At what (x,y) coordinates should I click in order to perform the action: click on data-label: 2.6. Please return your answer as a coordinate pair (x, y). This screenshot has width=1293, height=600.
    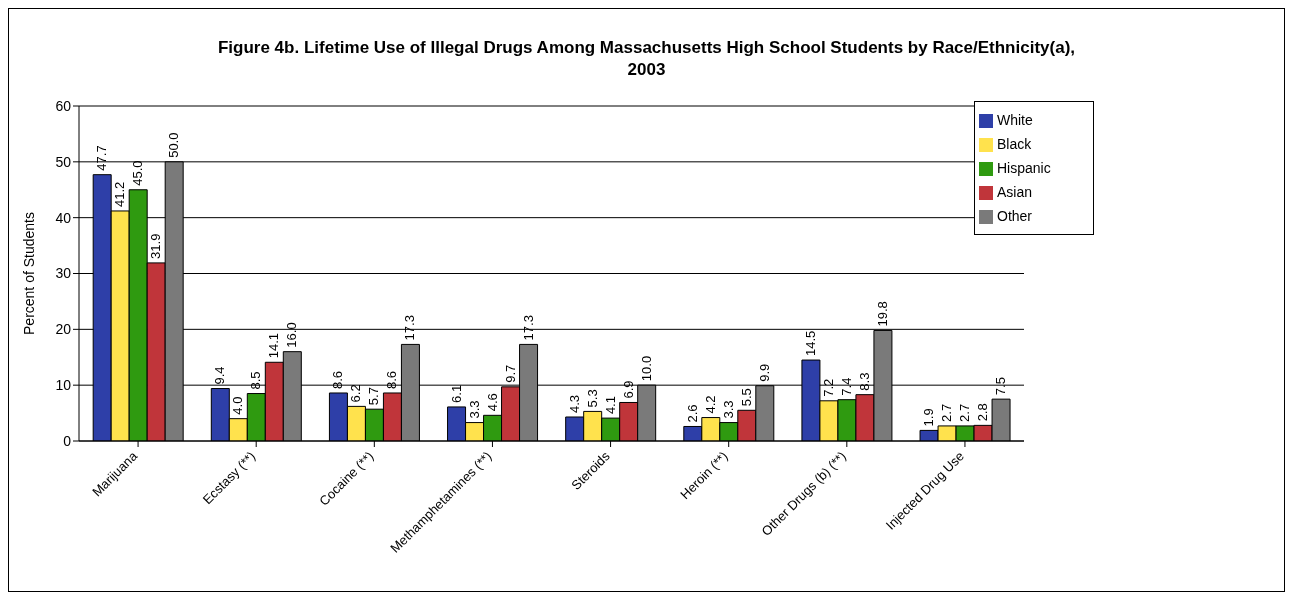
    Looking at the image, I should click on (692, 413).